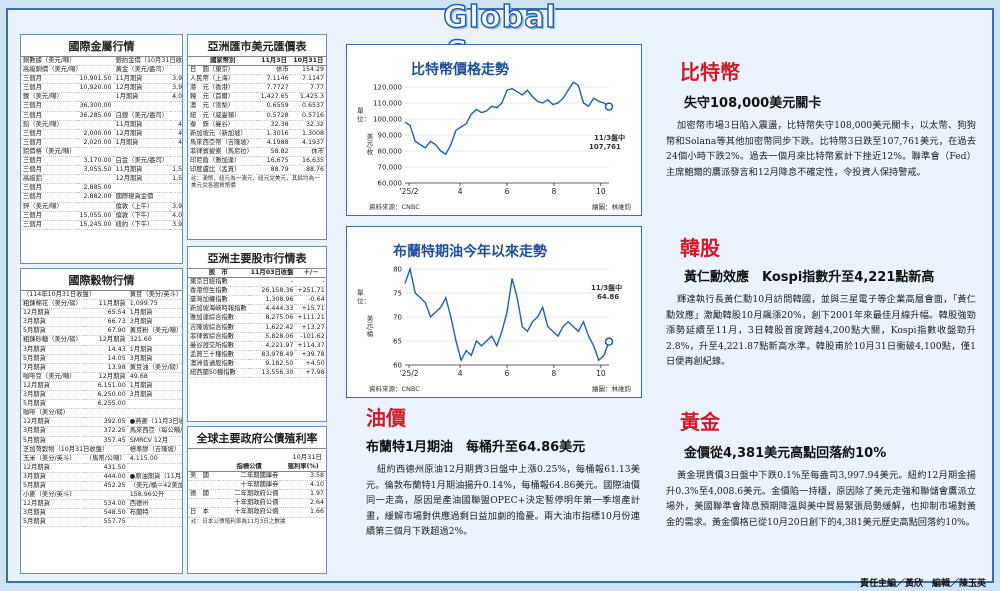 The height and width of the screenshot is (591, 1000). What do you see at coordinates (272, 318) in the screenshot?
I see `table-cell: 8,275.06` at bounding box center [272, 318].